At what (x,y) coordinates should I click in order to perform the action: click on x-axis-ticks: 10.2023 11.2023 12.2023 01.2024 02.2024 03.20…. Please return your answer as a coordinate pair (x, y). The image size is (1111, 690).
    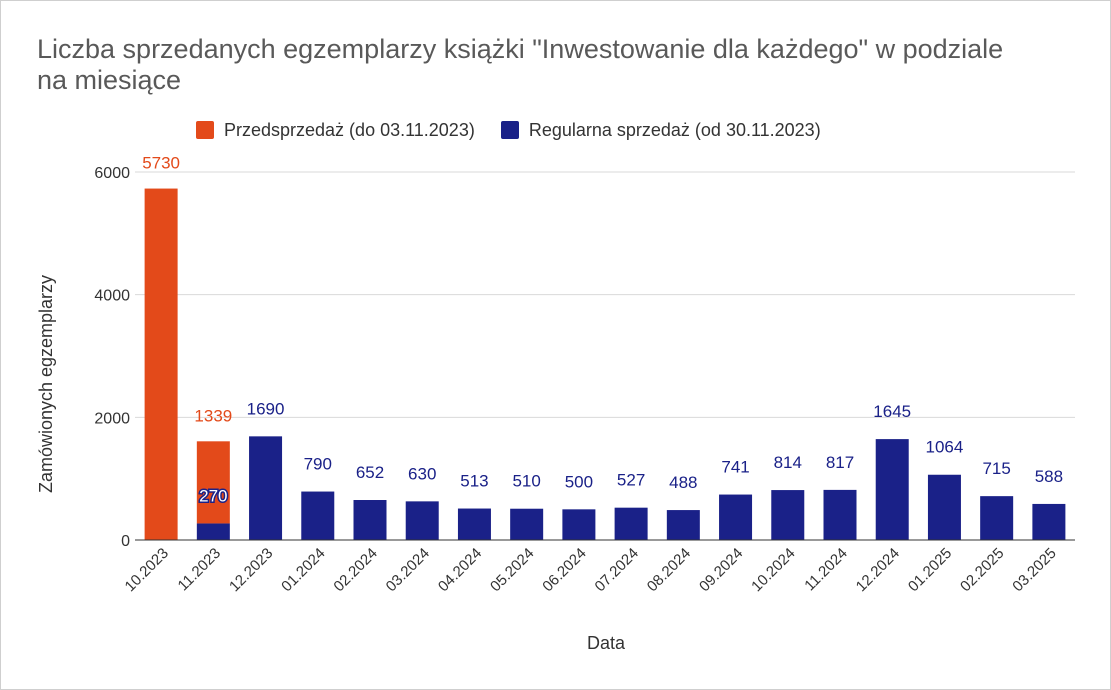
    Looking at the image, I should click on (591, 570).